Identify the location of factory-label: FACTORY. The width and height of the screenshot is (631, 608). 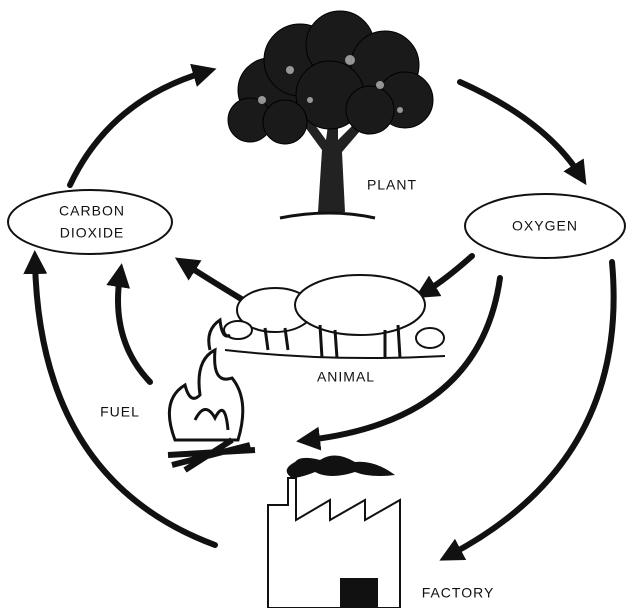
(458, 593).